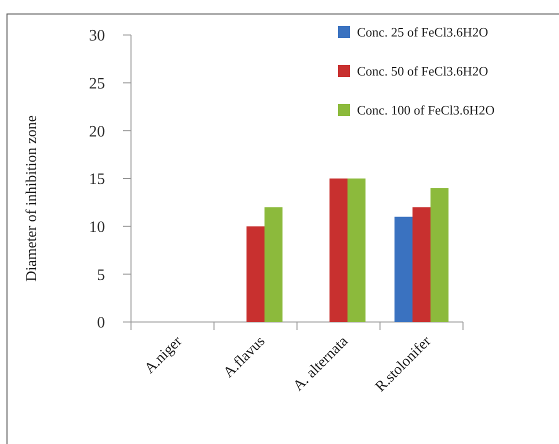 This screenshot has height=444, width=559. I want to click on y-tick-label: 25, so click(97, 83).